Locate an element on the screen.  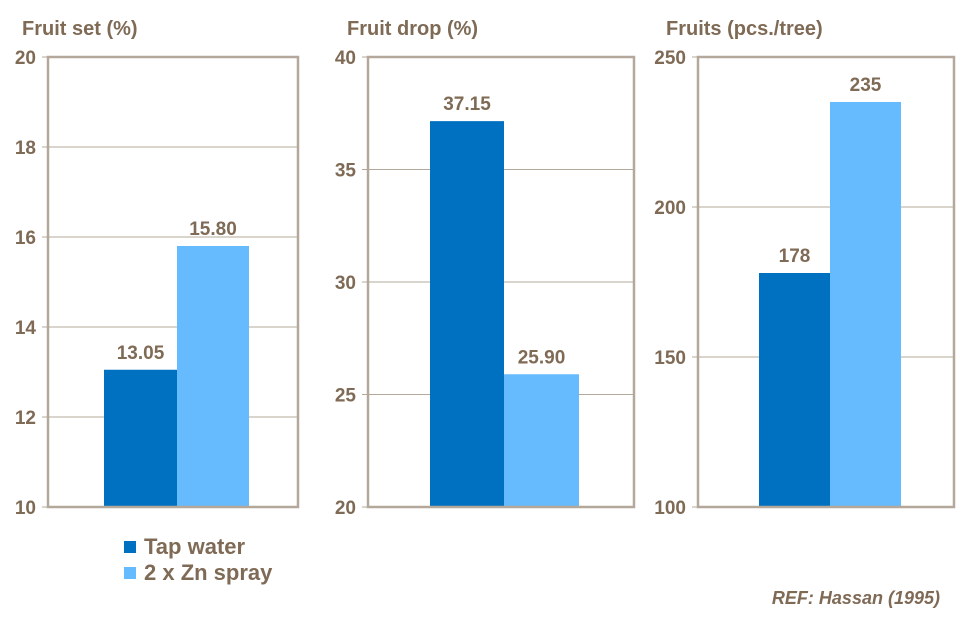
y-tick-label: 16 is located at coordinates (25, 238).